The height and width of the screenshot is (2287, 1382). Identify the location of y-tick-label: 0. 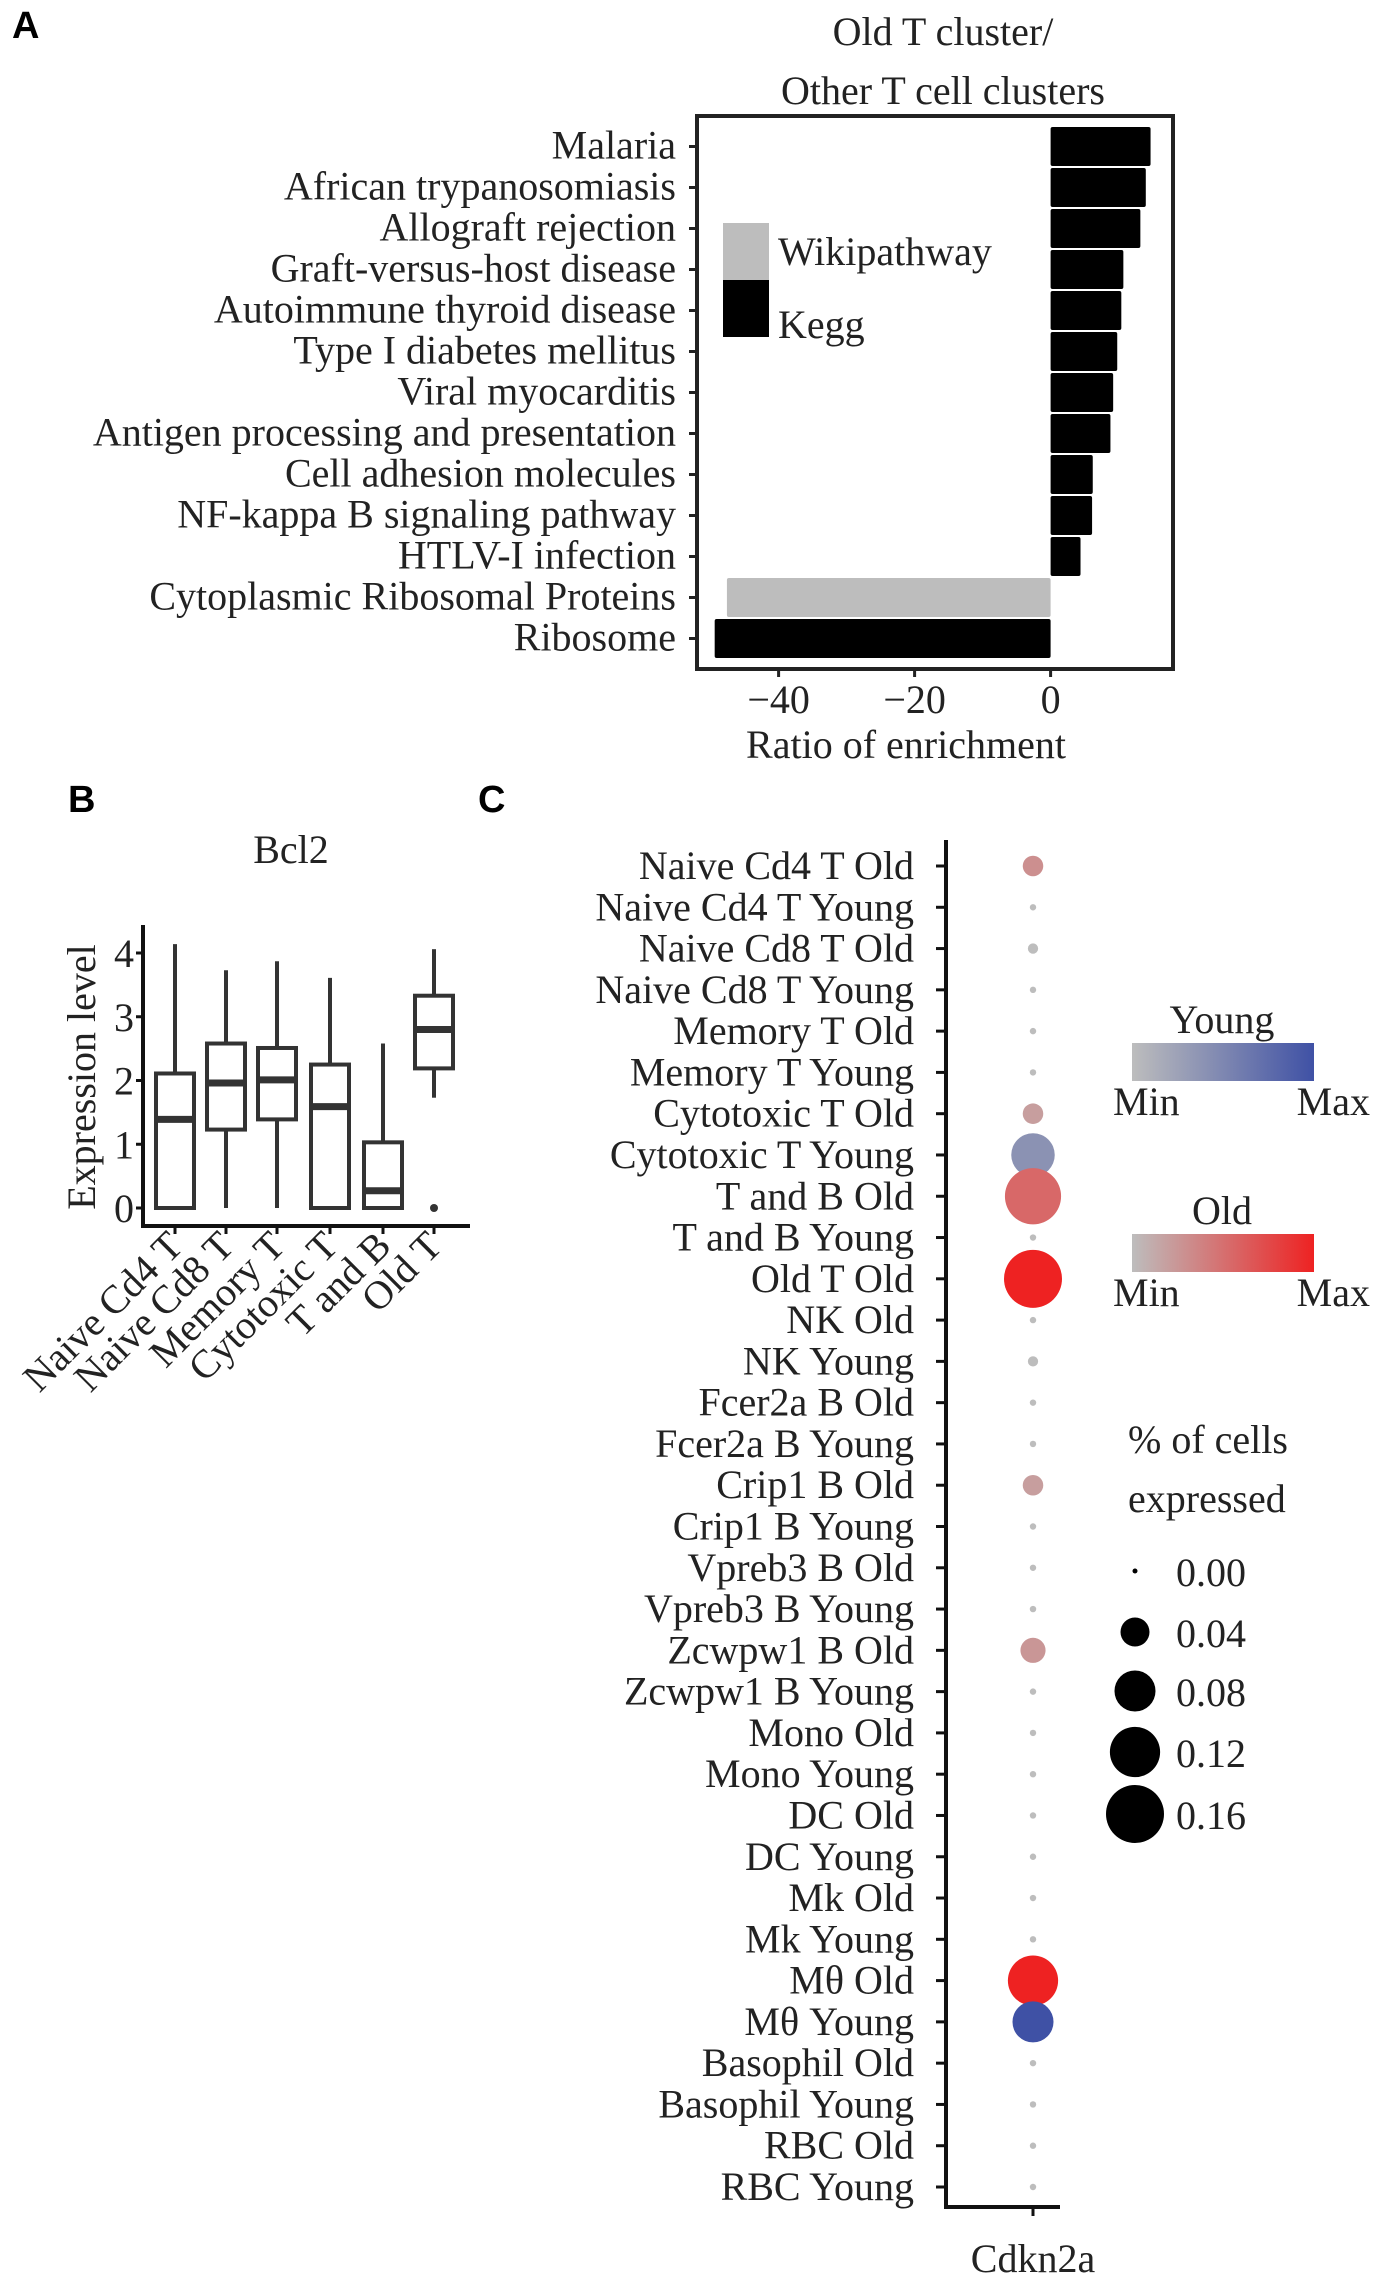
(124, 1208).